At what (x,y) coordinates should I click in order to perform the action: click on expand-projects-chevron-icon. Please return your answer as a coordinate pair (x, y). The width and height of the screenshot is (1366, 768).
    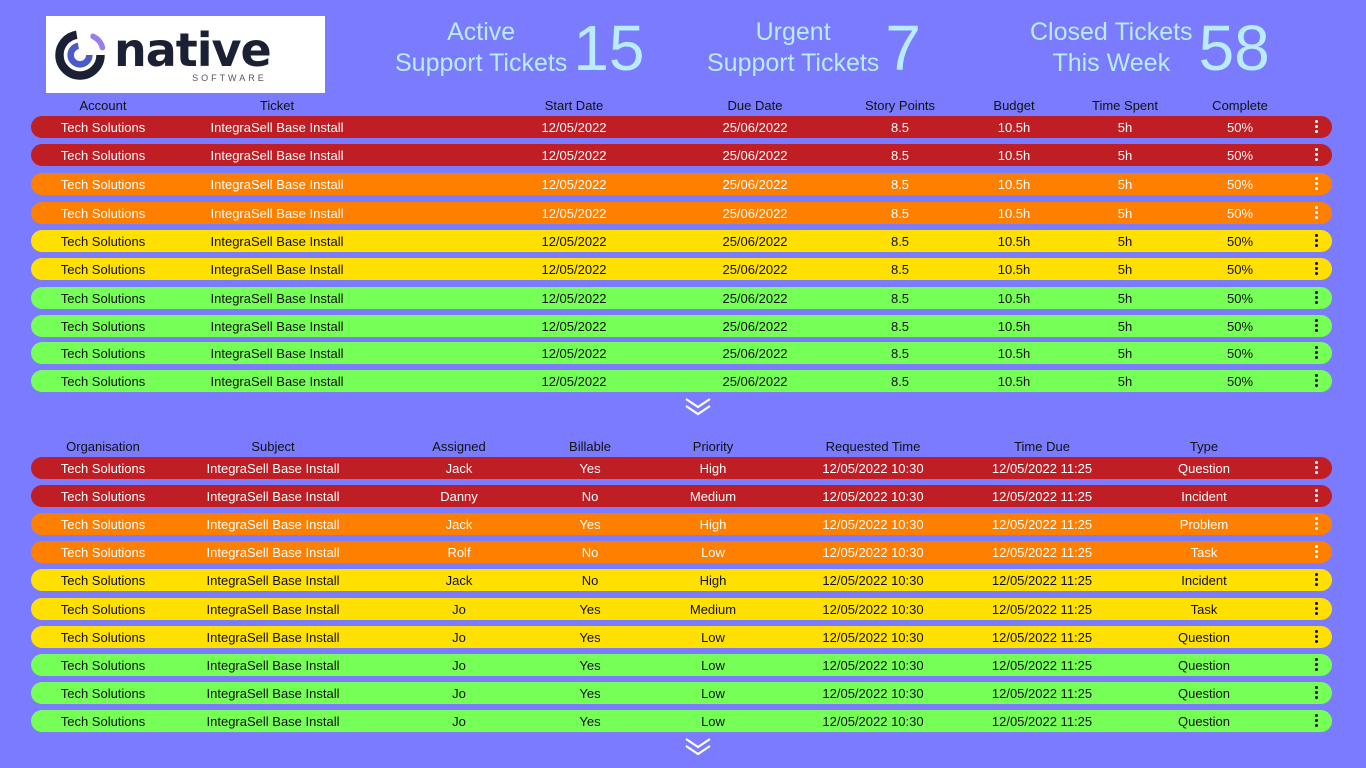
    Looking at the image, I should click on (698, 406).